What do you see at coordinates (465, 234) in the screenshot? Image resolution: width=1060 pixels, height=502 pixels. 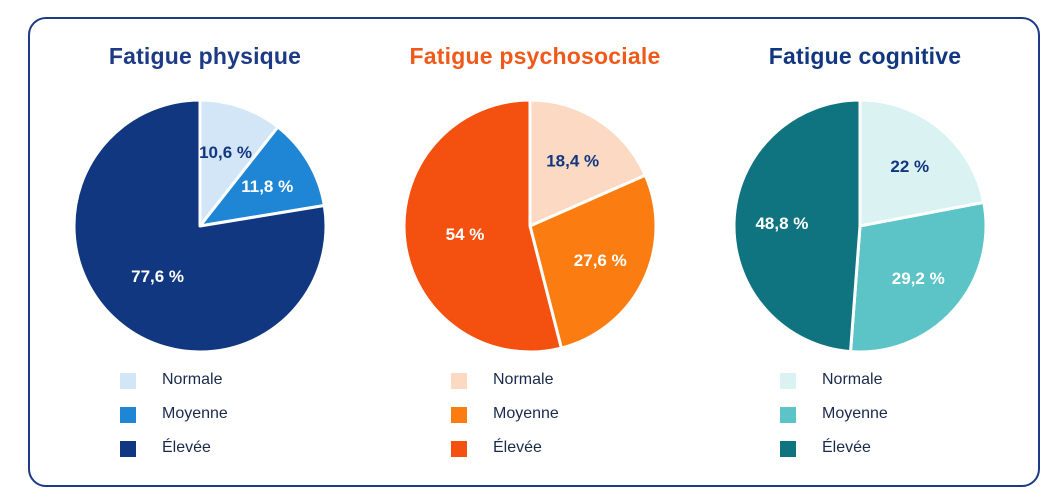 I see `data-label-elevee: 54 %` at bounding box center [465, 234].